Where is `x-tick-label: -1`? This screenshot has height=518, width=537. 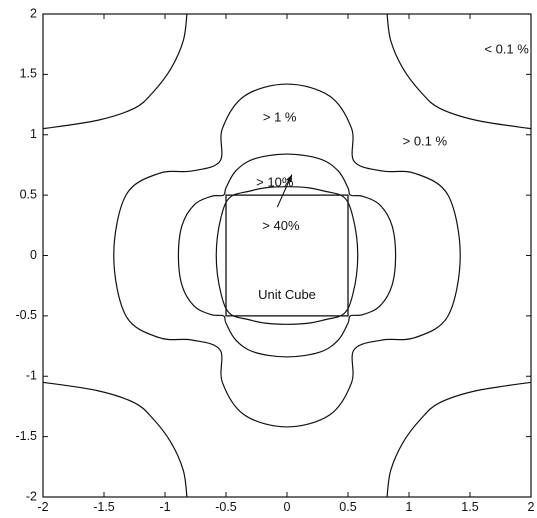
x-tick-label: -1 is located at coordinates (164, 507).